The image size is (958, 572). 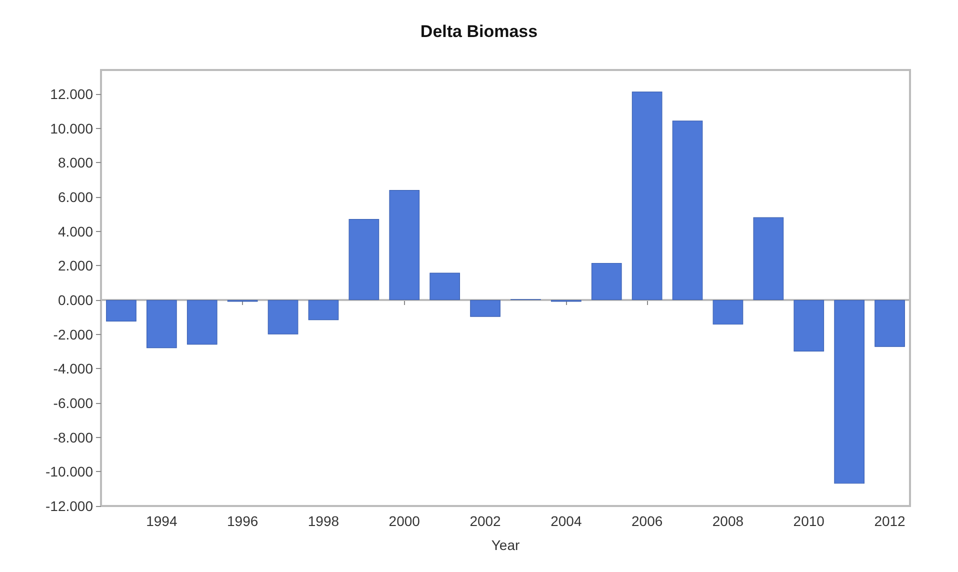 I want to click on x-tick-label: 2000, so click(x=404, y=521).